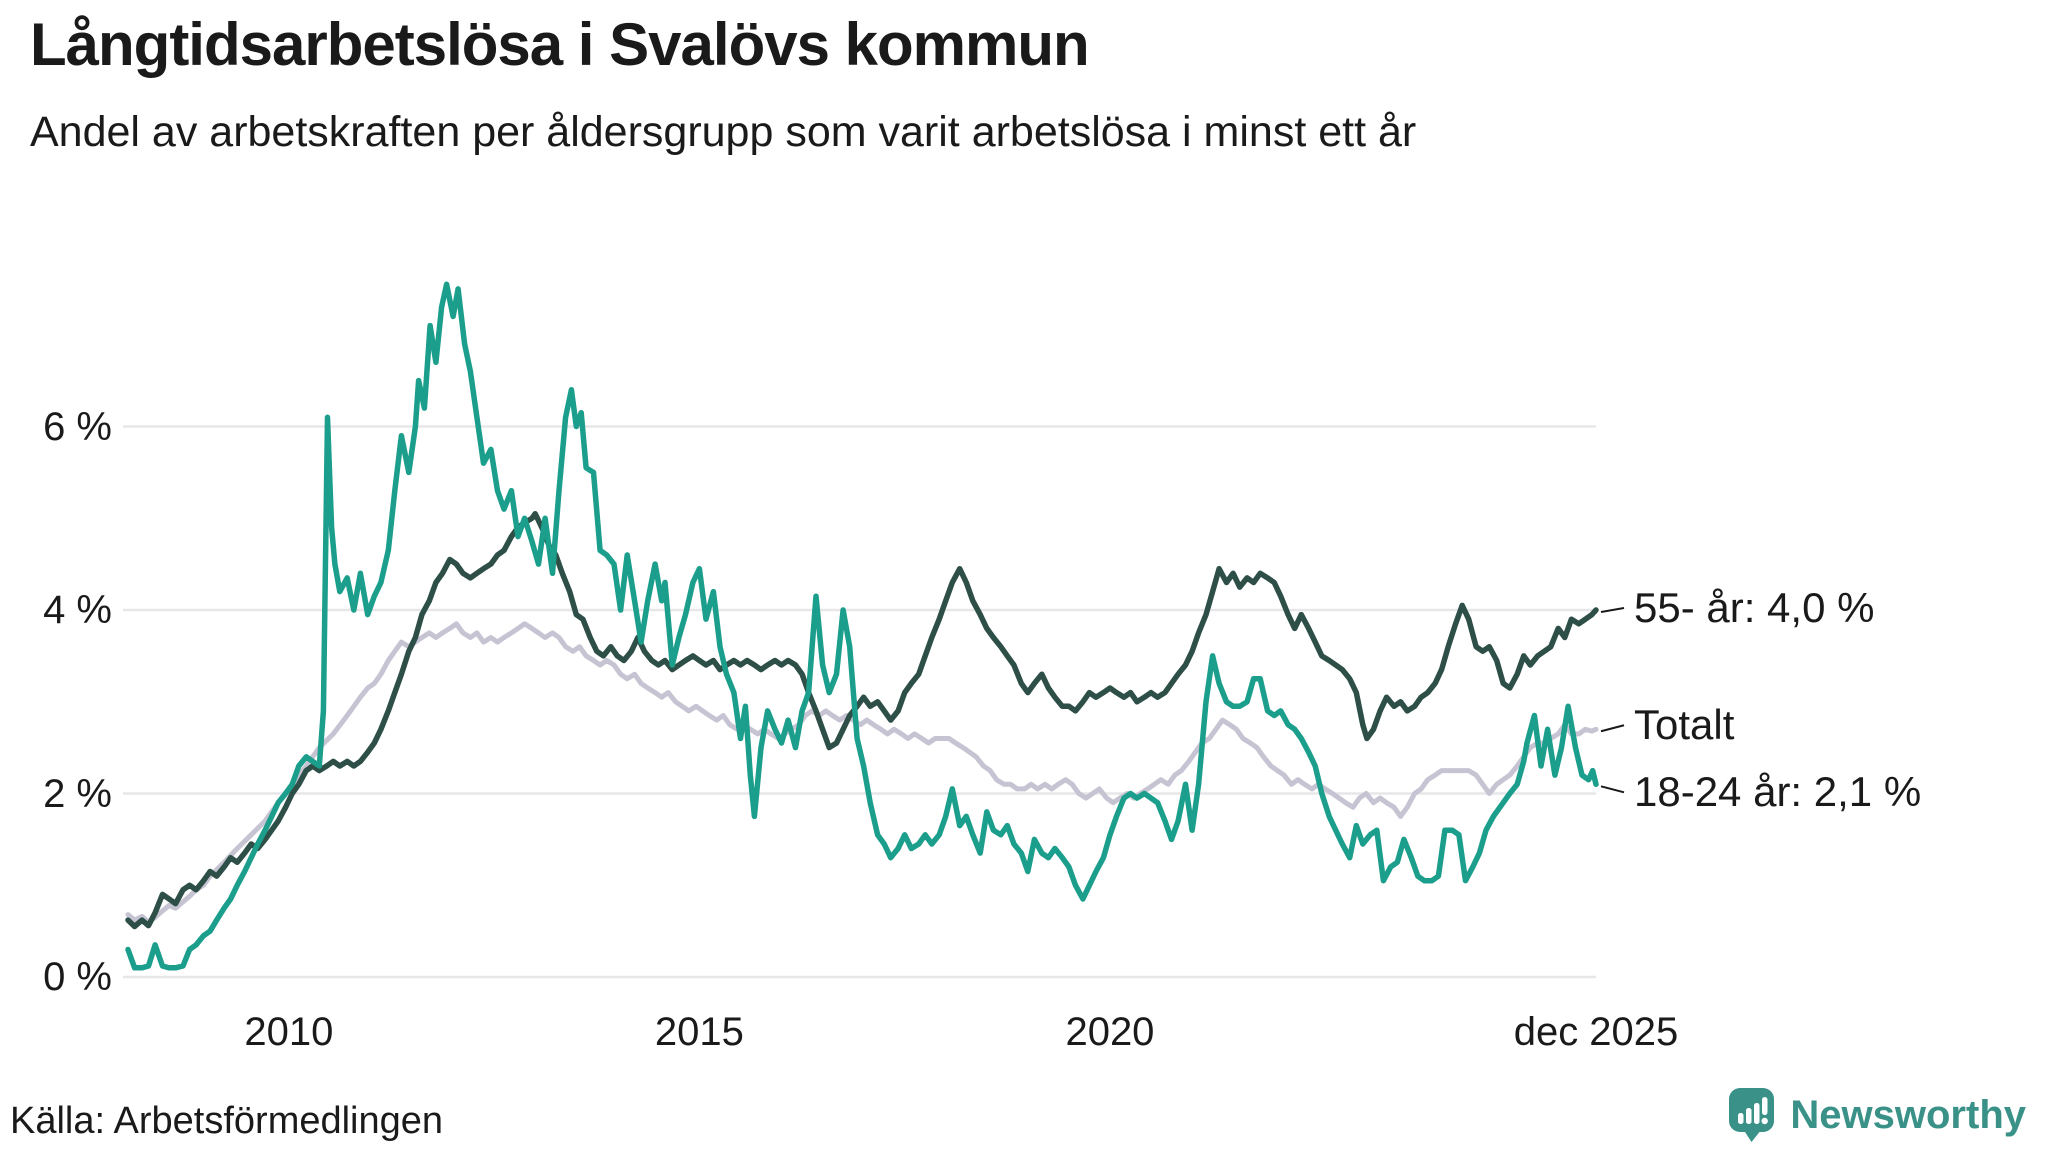  I want to click on newsworthy-logo-icon, so click(1752, 1115).